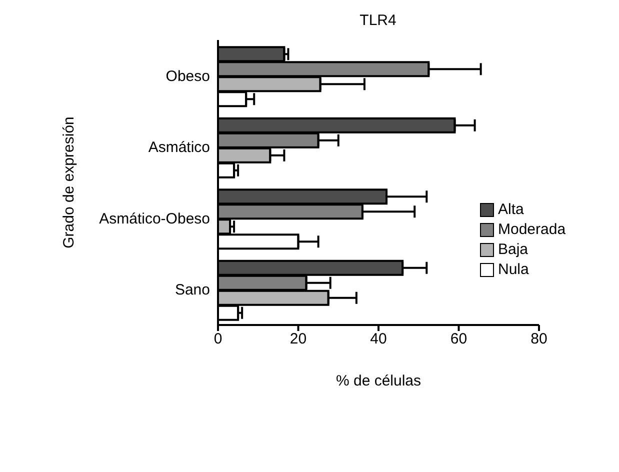 Image resolution: width=619 pixels, height=472 pixels. I want to click on y-tick-label: Obeso, so click(188, 76).